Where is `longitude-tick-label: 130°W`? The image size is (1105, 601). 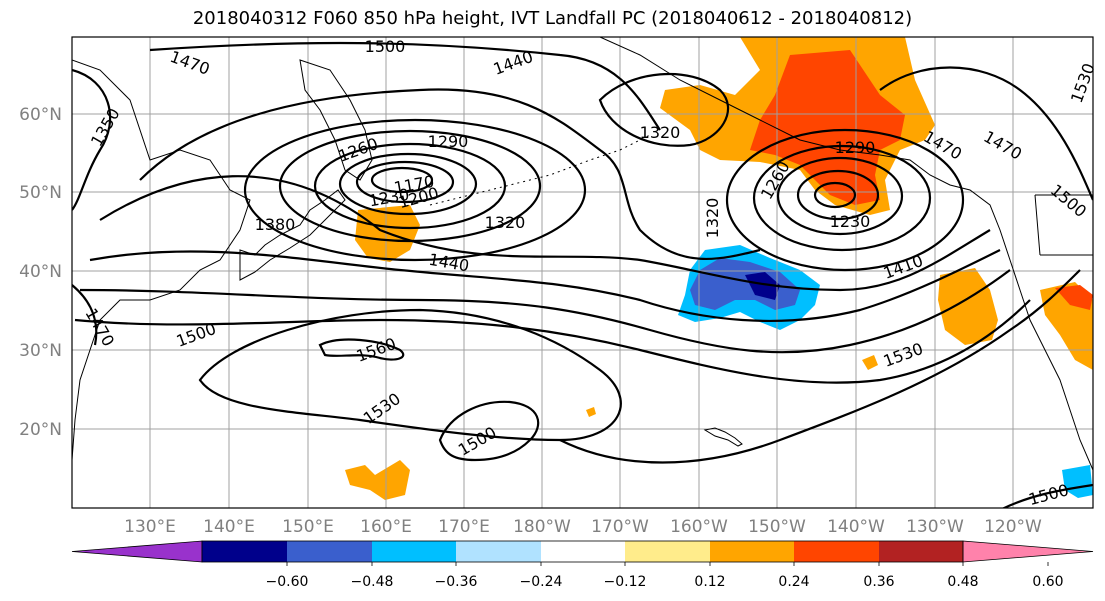
longitude-tick-label: 130°W is located at coordinates (935, 527).